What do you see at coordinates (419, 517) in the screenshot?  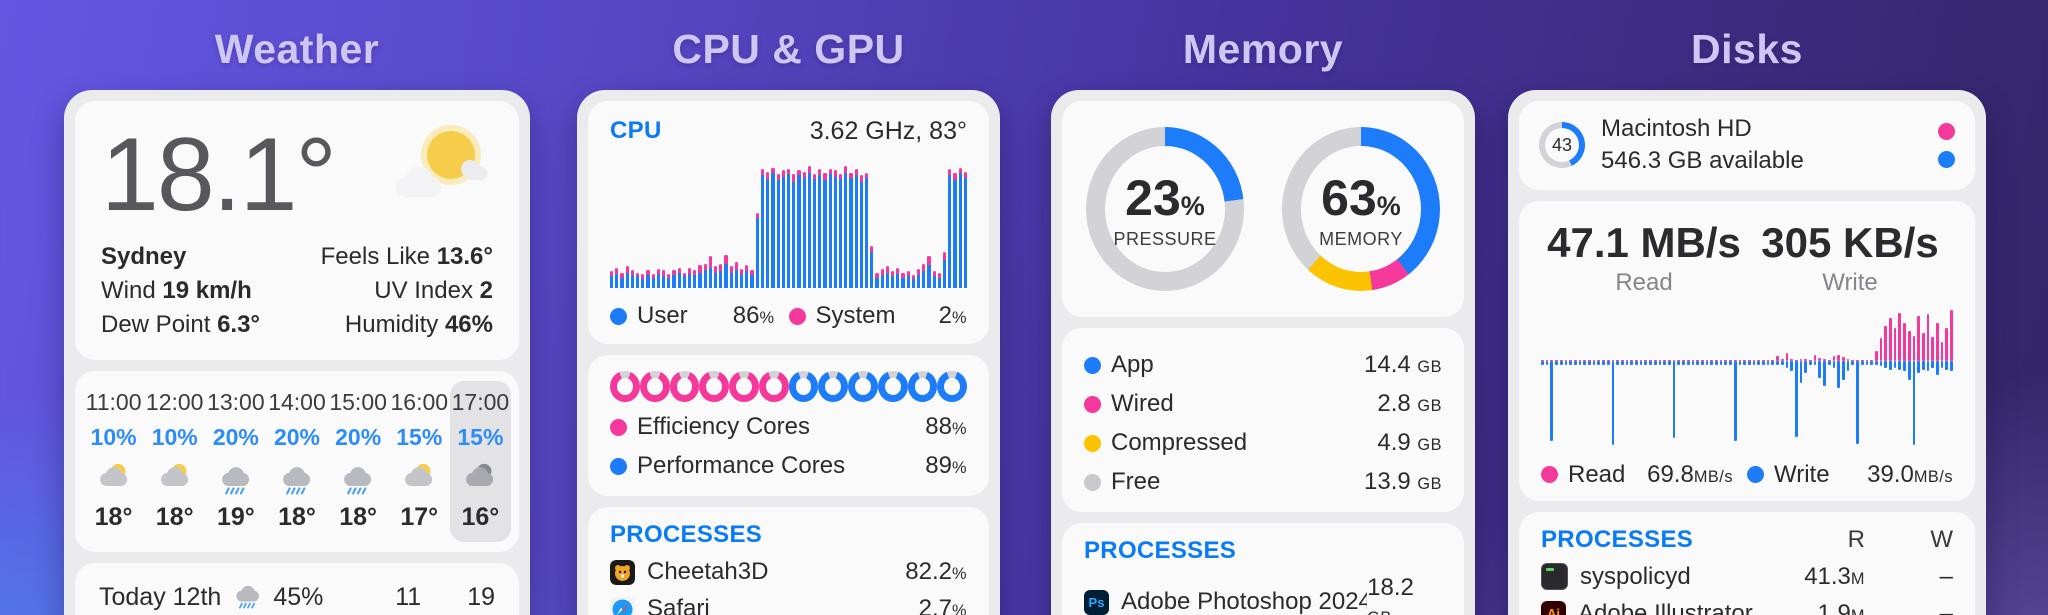 I see `hour-temperature: 17°` at bounding box center [419, 517].